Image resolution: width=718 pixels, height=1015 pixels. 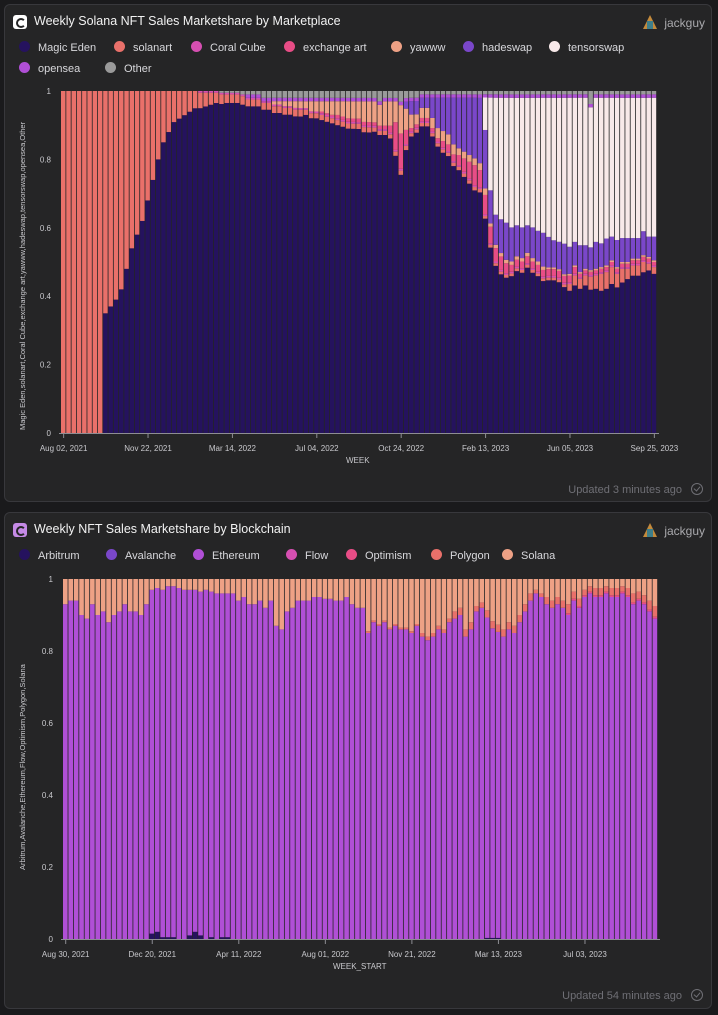 I want to click on legend-item: solanart, so click(x=143, y=47).